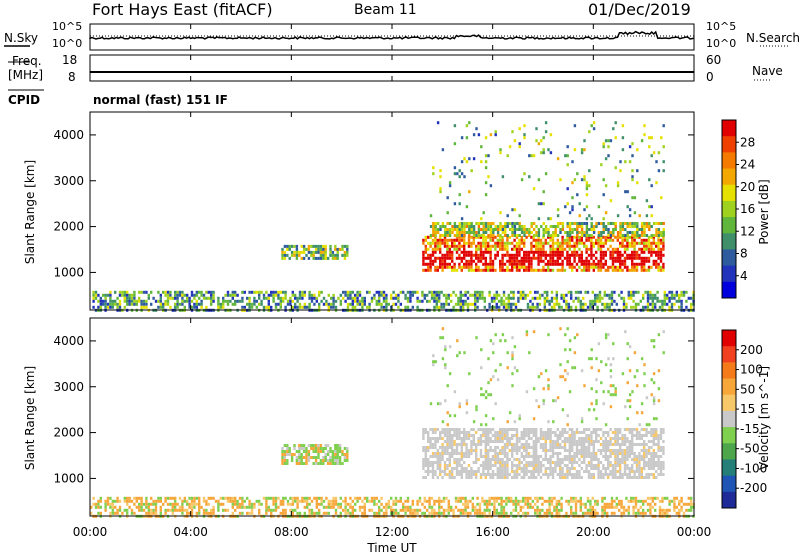 The height and width of the screenshot is (554, 800). I want to click on power-colorbar: 28 24 20 16 12 8 4, so click(738, 209).